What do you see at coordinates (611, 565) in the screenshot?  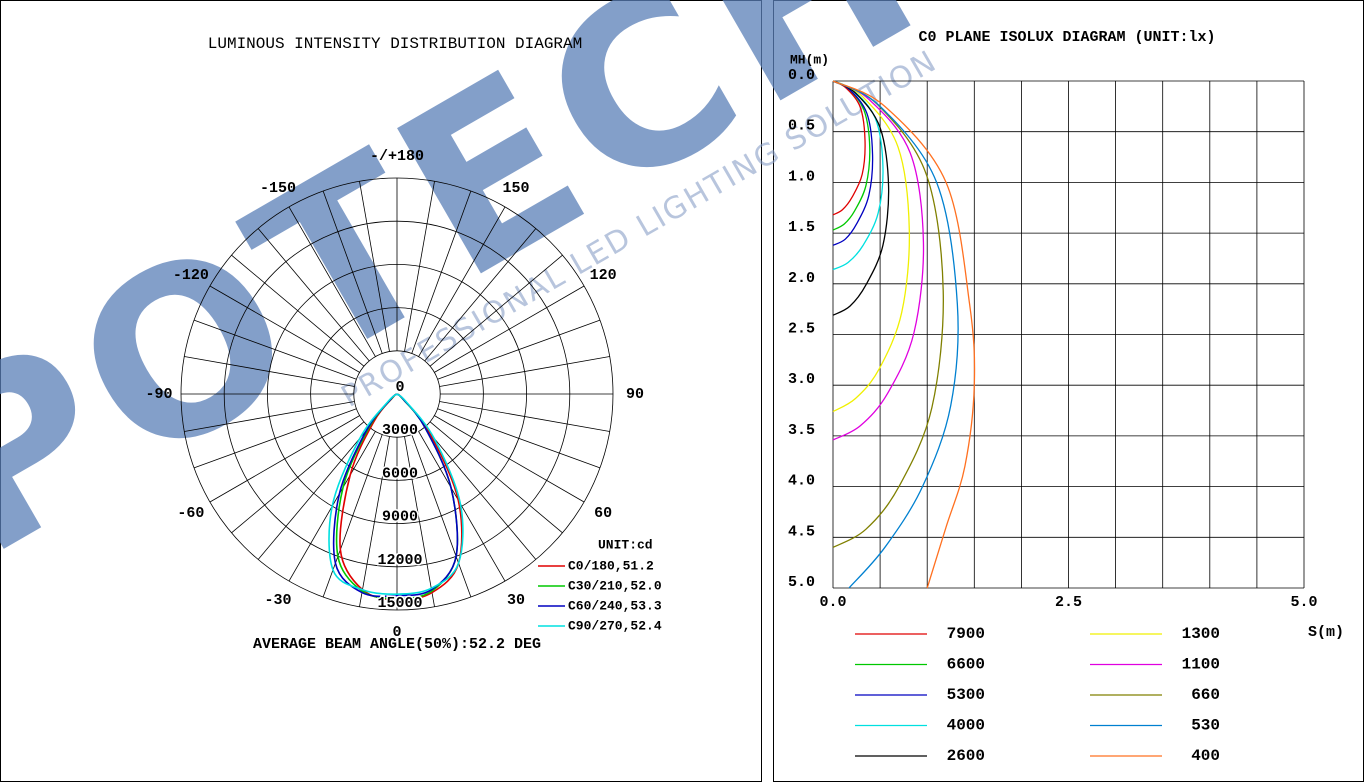 I see `legend-label: C0/180,51.2` at bounding box center [611, 565].